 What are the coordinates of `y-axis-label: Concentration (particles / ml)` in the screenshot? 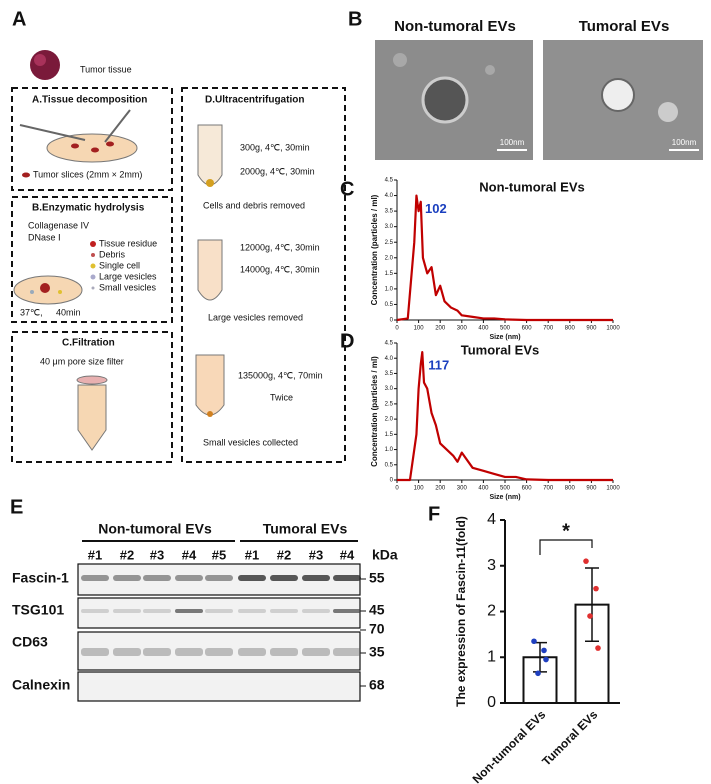 It's located at (374, 411).